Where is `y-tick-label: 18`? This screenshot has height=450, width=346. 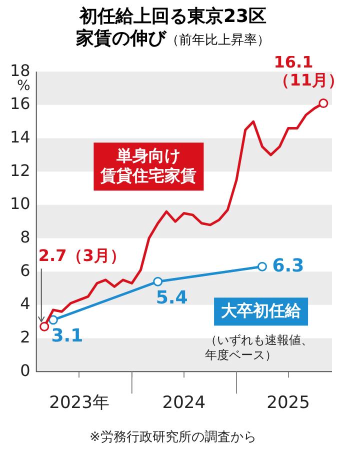
y-tick-label: 18 is located at coordinates (20, 70).